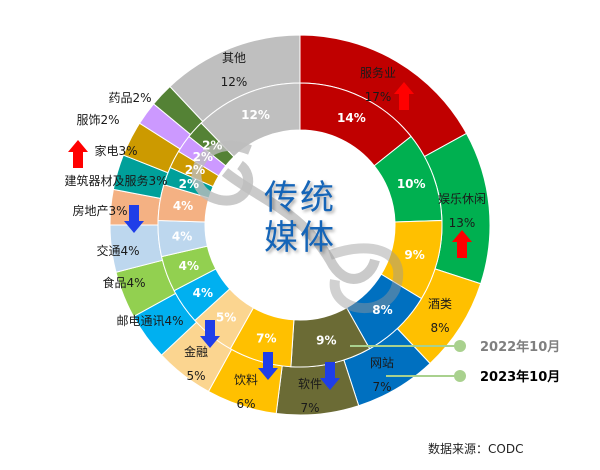 This screenshot has height=470, width=600. Describe the element at coordinates (310, 384) in the screenshot. I see `outer-label: 软件` at that location.